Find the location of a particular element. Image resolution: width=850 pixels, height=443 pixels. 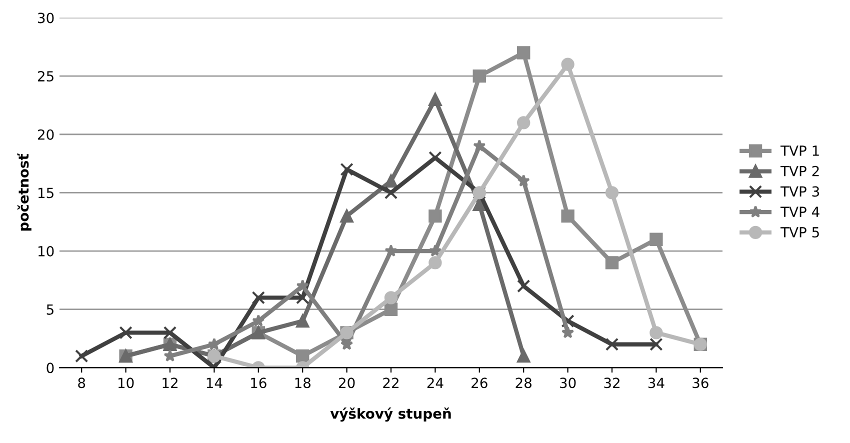

x-tick-label: 22 is located at coordinates (390, 383).